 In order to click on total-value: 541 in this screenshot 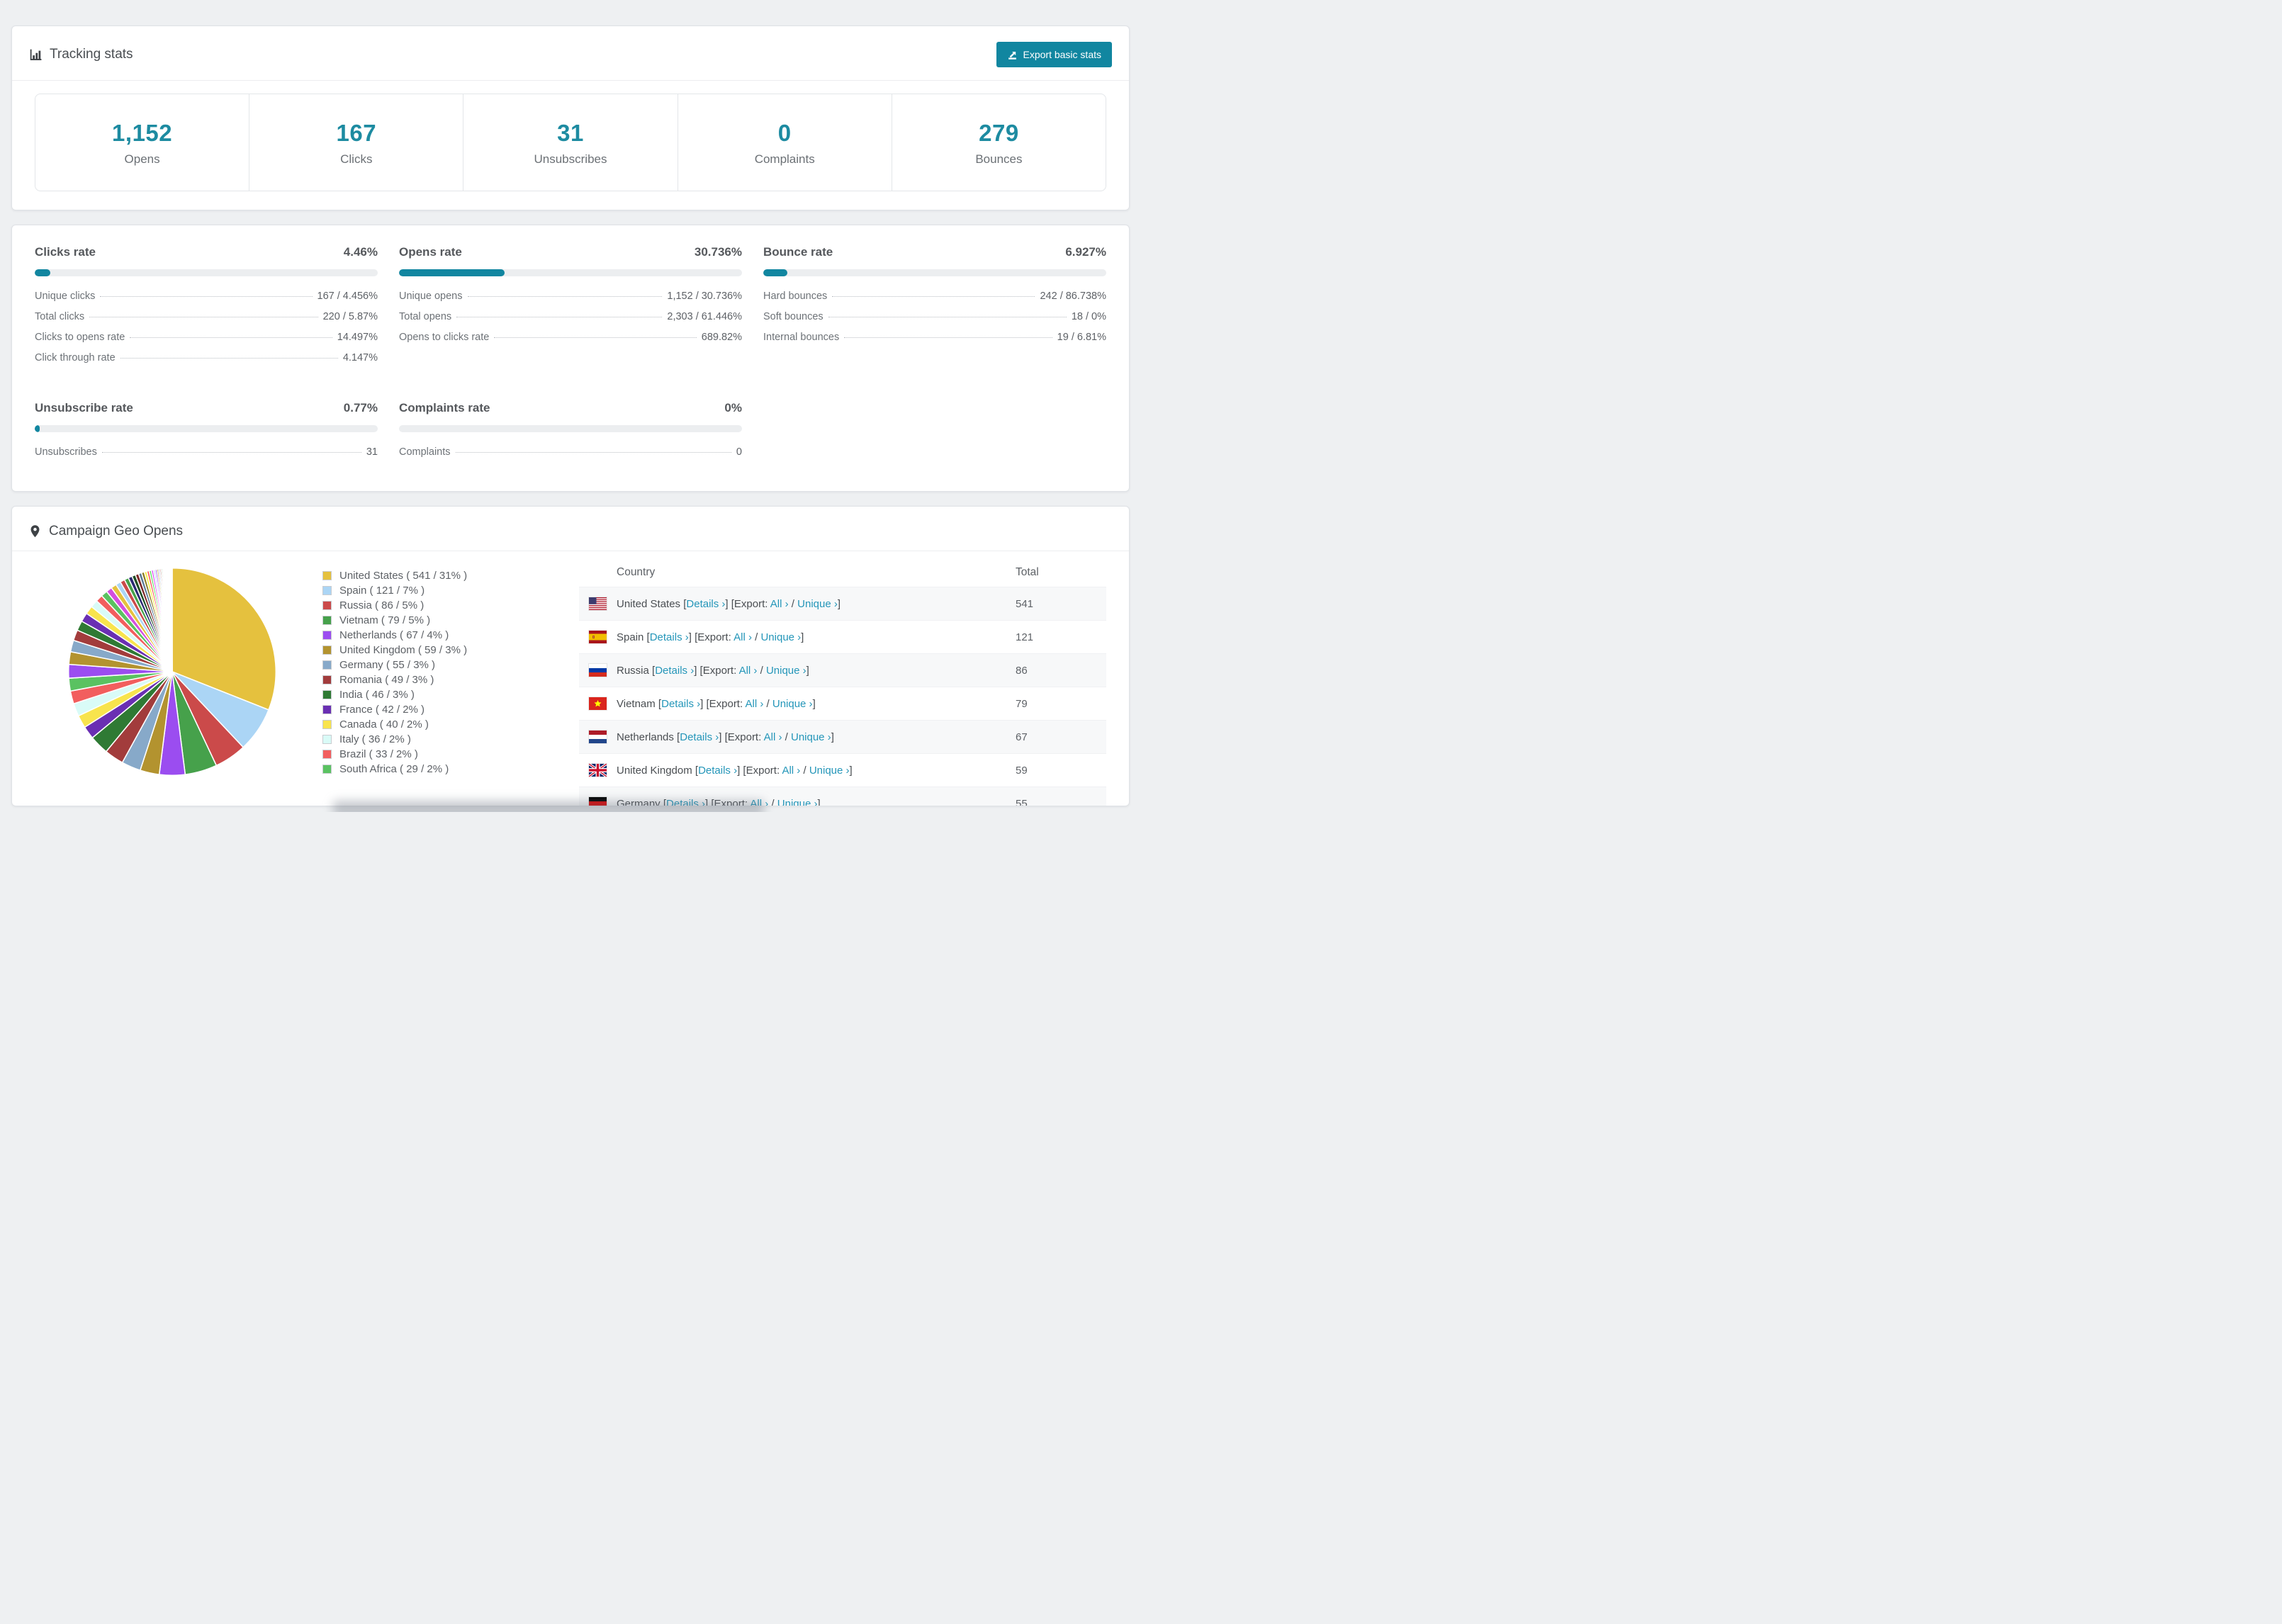, I will do `click(1025, 603)`.